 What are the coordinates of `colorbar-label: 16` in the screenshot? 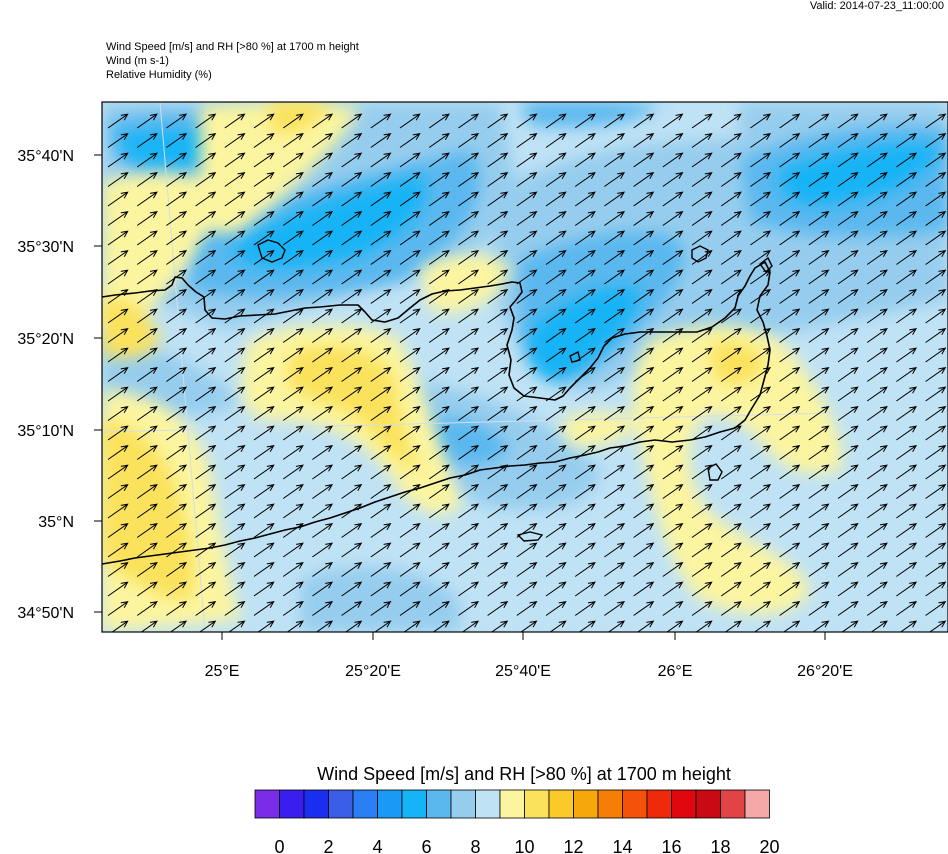 It's located at (671, 845).